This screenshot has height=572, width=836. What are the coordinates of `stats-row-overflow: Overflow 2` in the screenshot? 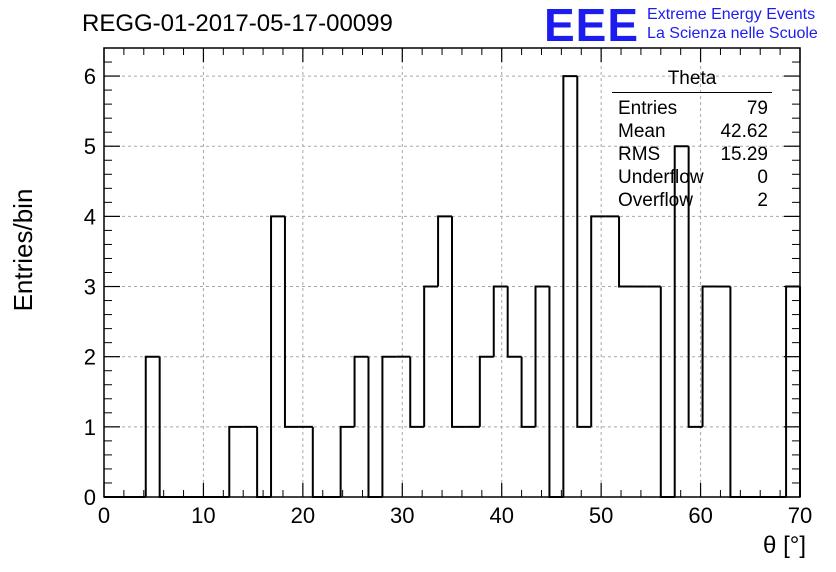 It's located at (692, 200).